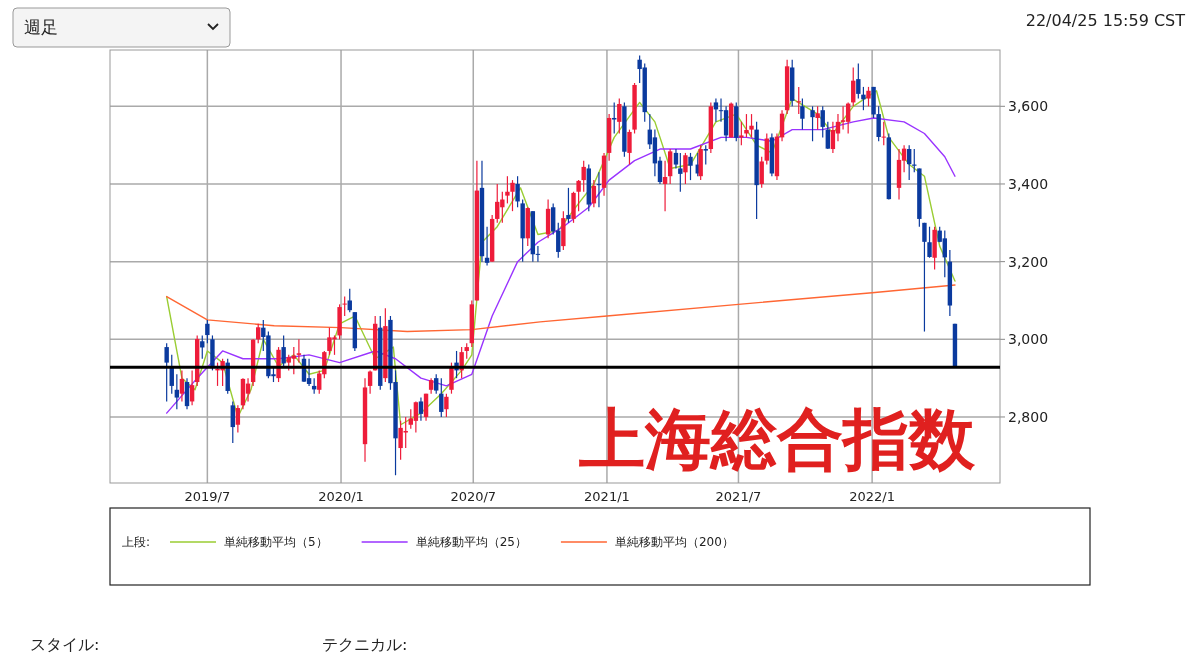  I want to click on x-tick-label: 2020/1, so click(341, 496).